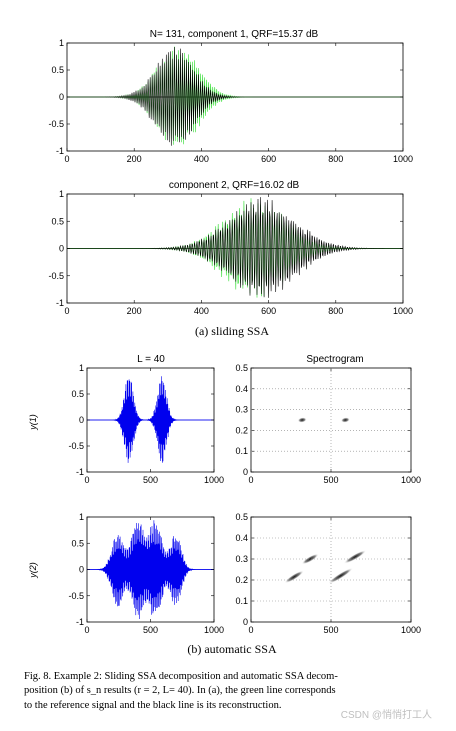 This screenshot has height=731, width=456. Describe the element at coordinates (151, 359) in the screenshot. I see `plot-title: L = 40` at that location.